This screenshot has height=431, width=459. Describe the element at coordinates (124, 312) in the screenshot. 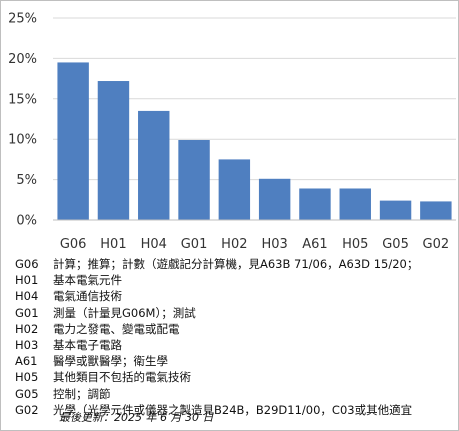

I see `legend-desc: 測量（計量見G06M）；測試` at that location.